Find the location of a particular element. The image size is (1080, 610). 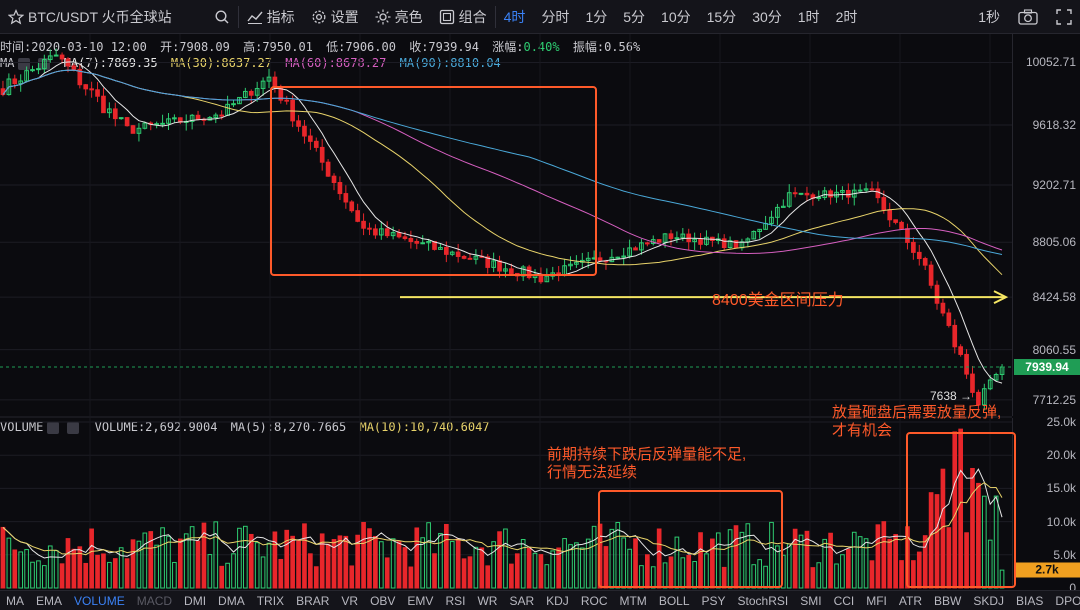

indicator-tab-dma: DMA is located at coordinates (231, 600).